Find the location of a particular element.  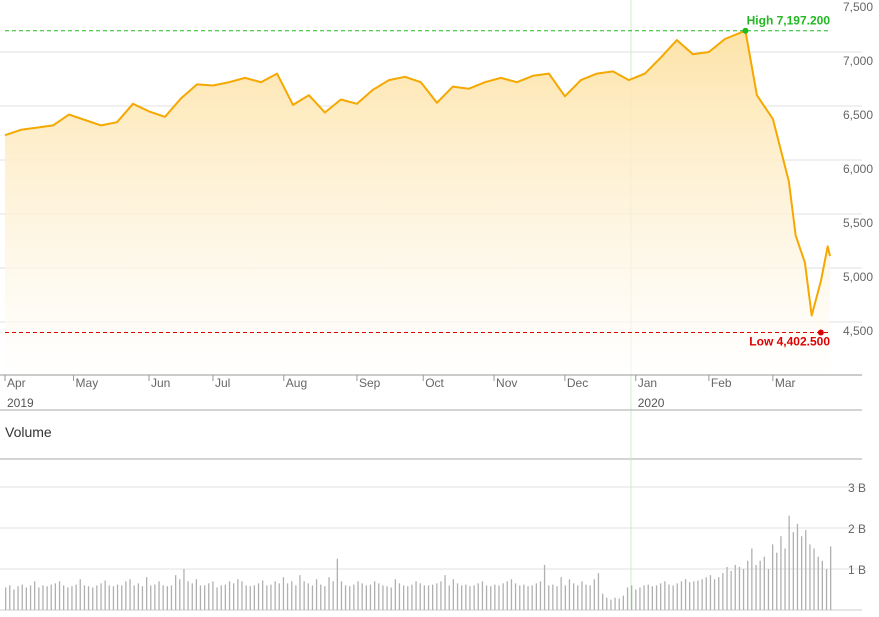

year-label: 2019 is located at coordinates (20, 403).